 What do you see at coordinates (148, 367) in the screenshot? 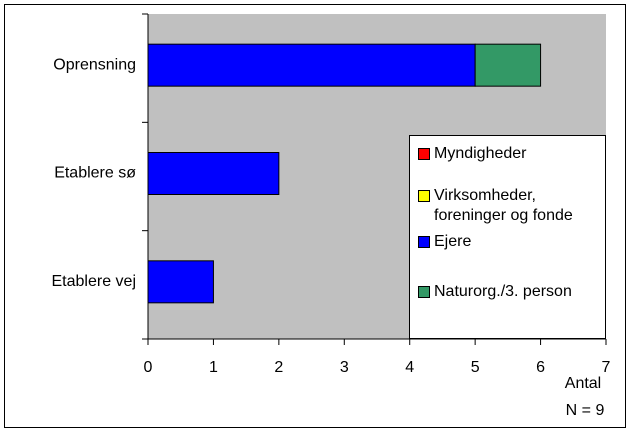
I see `x-tick-label: 0` at bounding box center [148, 367].